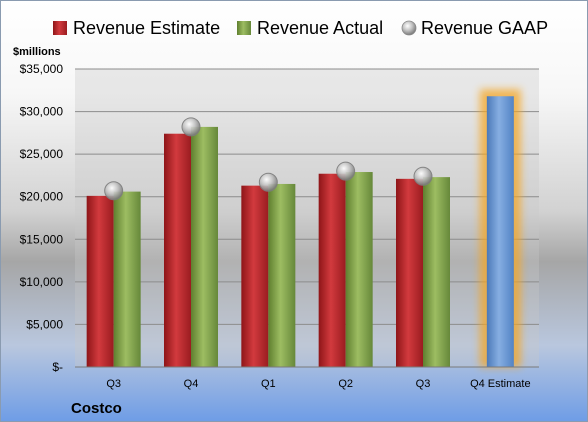  What do you see at coordinates (191, 384) in the screenshot?
I see `x-tick-label: Q4` at bounding box center [191, 384].